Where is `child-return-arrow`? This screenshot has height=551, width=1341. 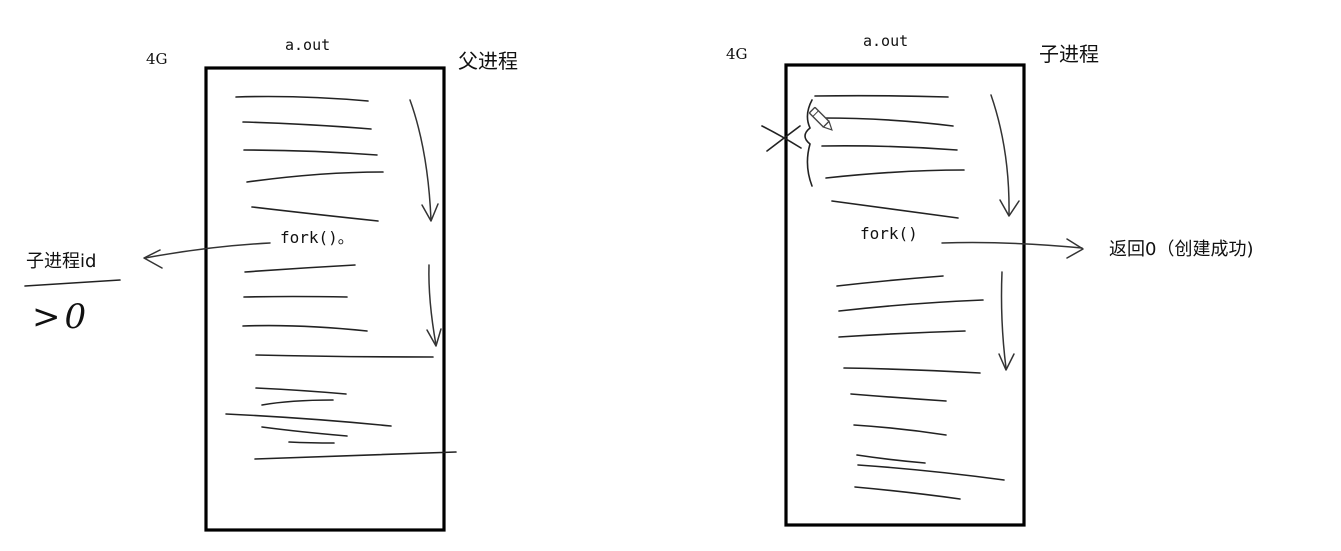 child-return-arrow is located at coordinates (1012, 248).